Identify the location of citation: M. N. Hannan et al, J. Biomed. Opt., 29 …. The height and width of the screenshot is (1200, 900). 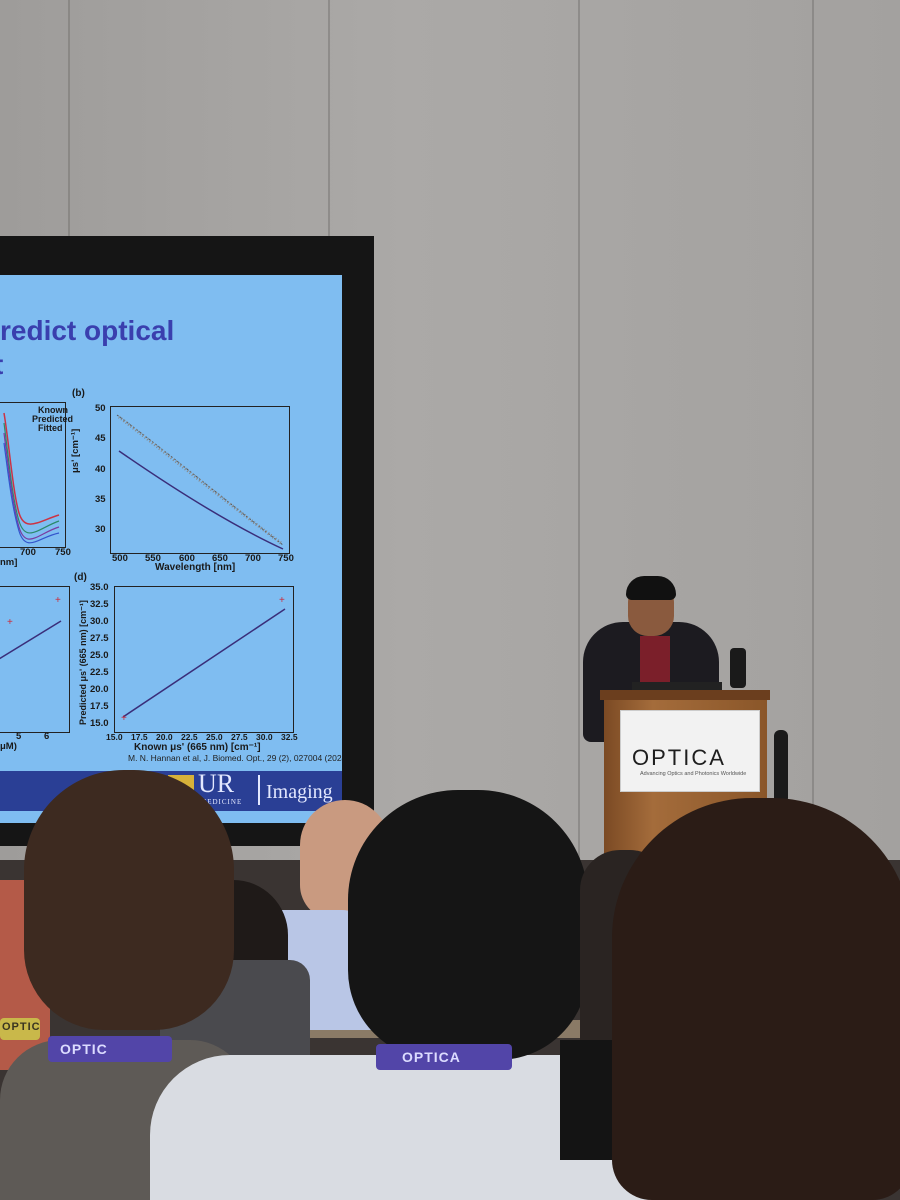
(235, 758).